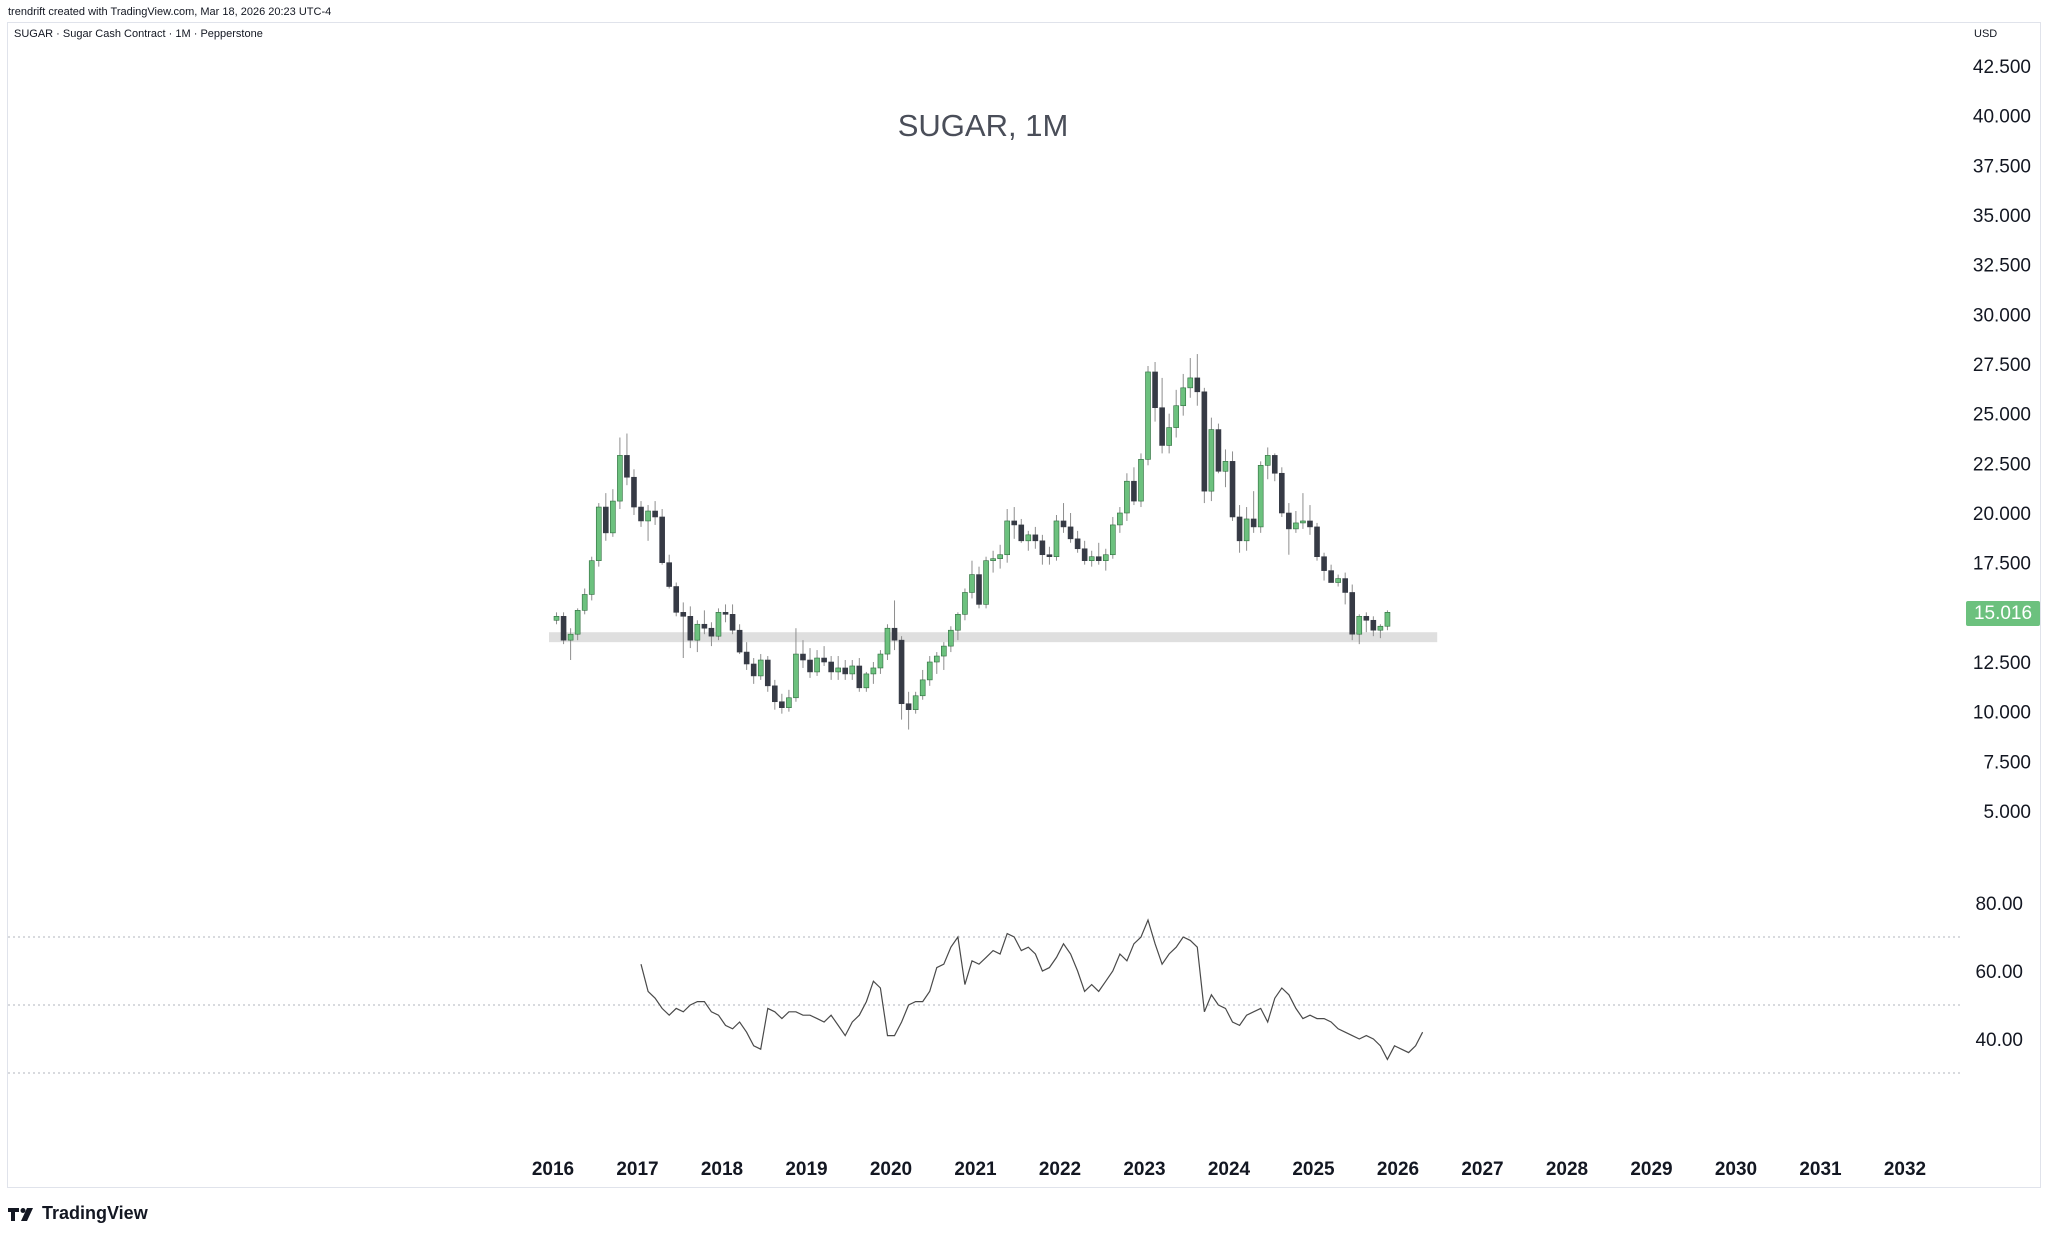 The image size is (2048, 1234). Describe the element at coordinates (78, 1213) in the screenshot. I see `tradingview-logo: TradingView` at that location.